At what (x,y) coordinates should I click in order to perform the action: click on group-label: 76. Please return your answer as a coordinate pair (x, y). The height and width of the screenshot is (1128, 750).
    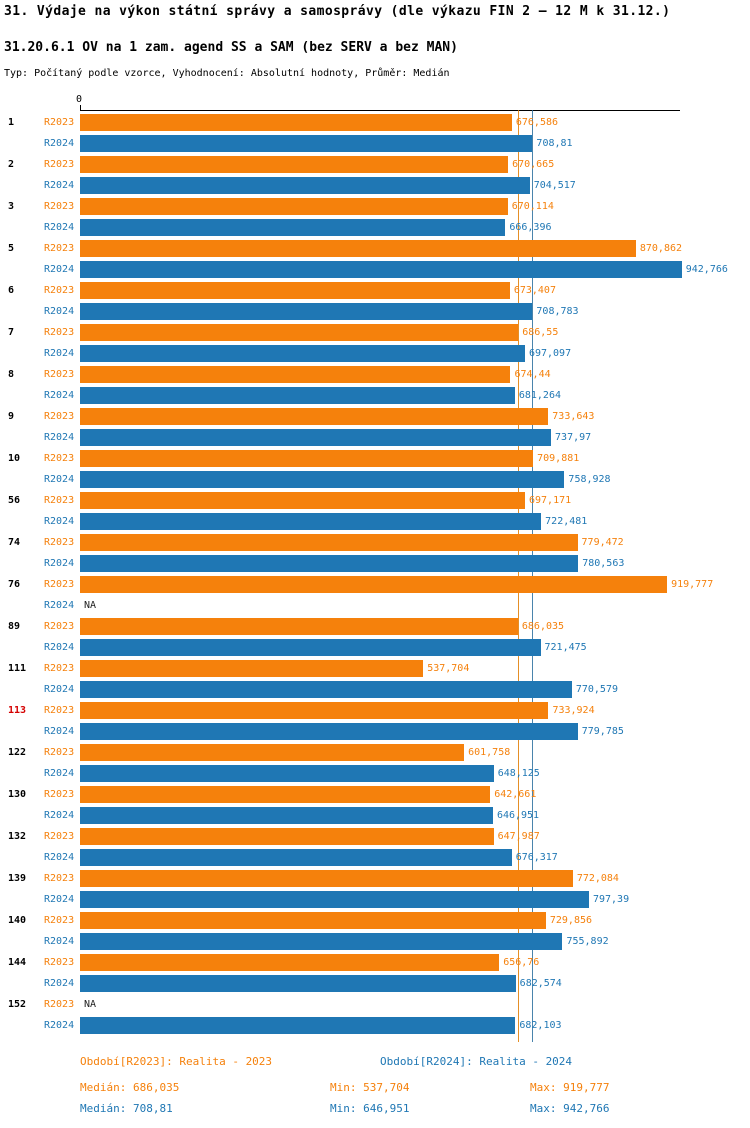
    Looking at the image, I should click on (14, 584).